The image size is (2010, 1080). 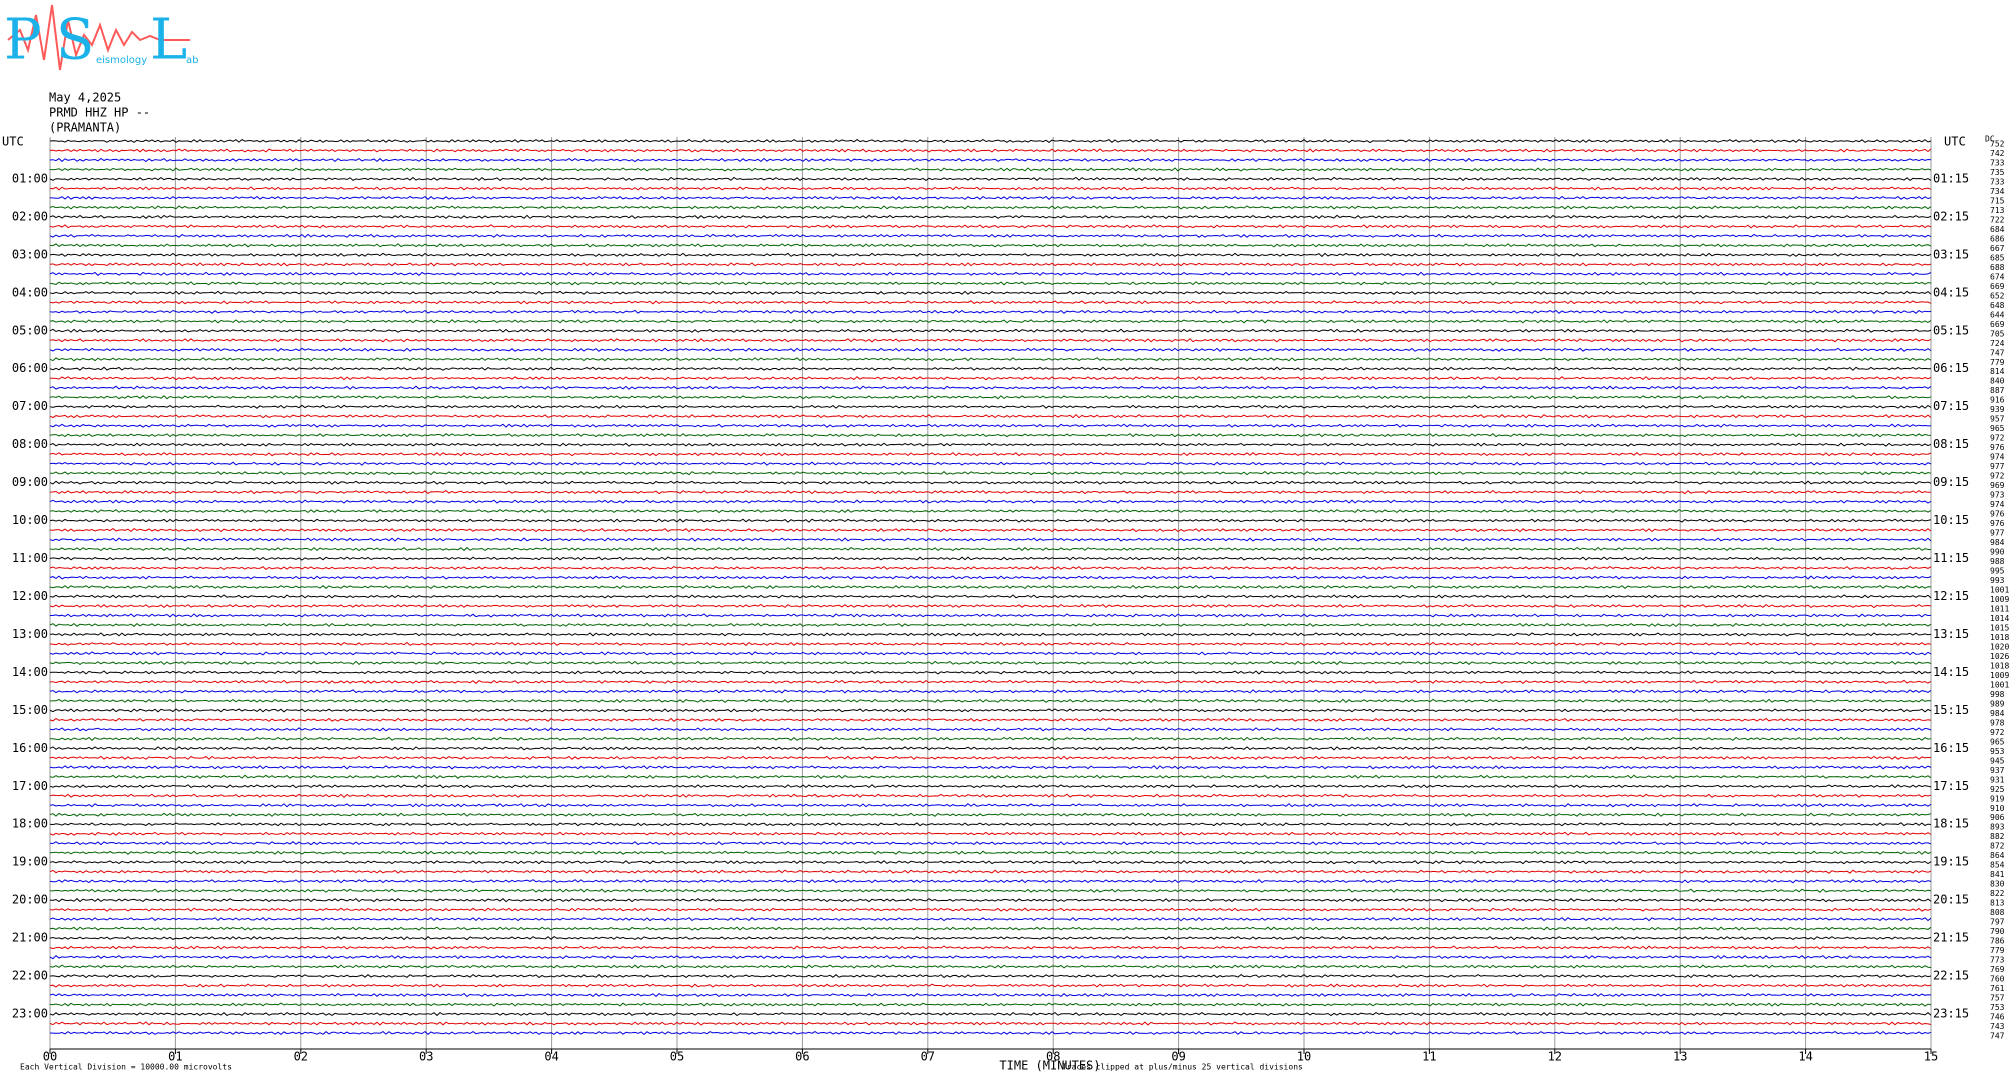 What do you see at coordinates (1997, 267) in the screenshot?
I see `offset-label: 688` at bounding box center [1997, 267].